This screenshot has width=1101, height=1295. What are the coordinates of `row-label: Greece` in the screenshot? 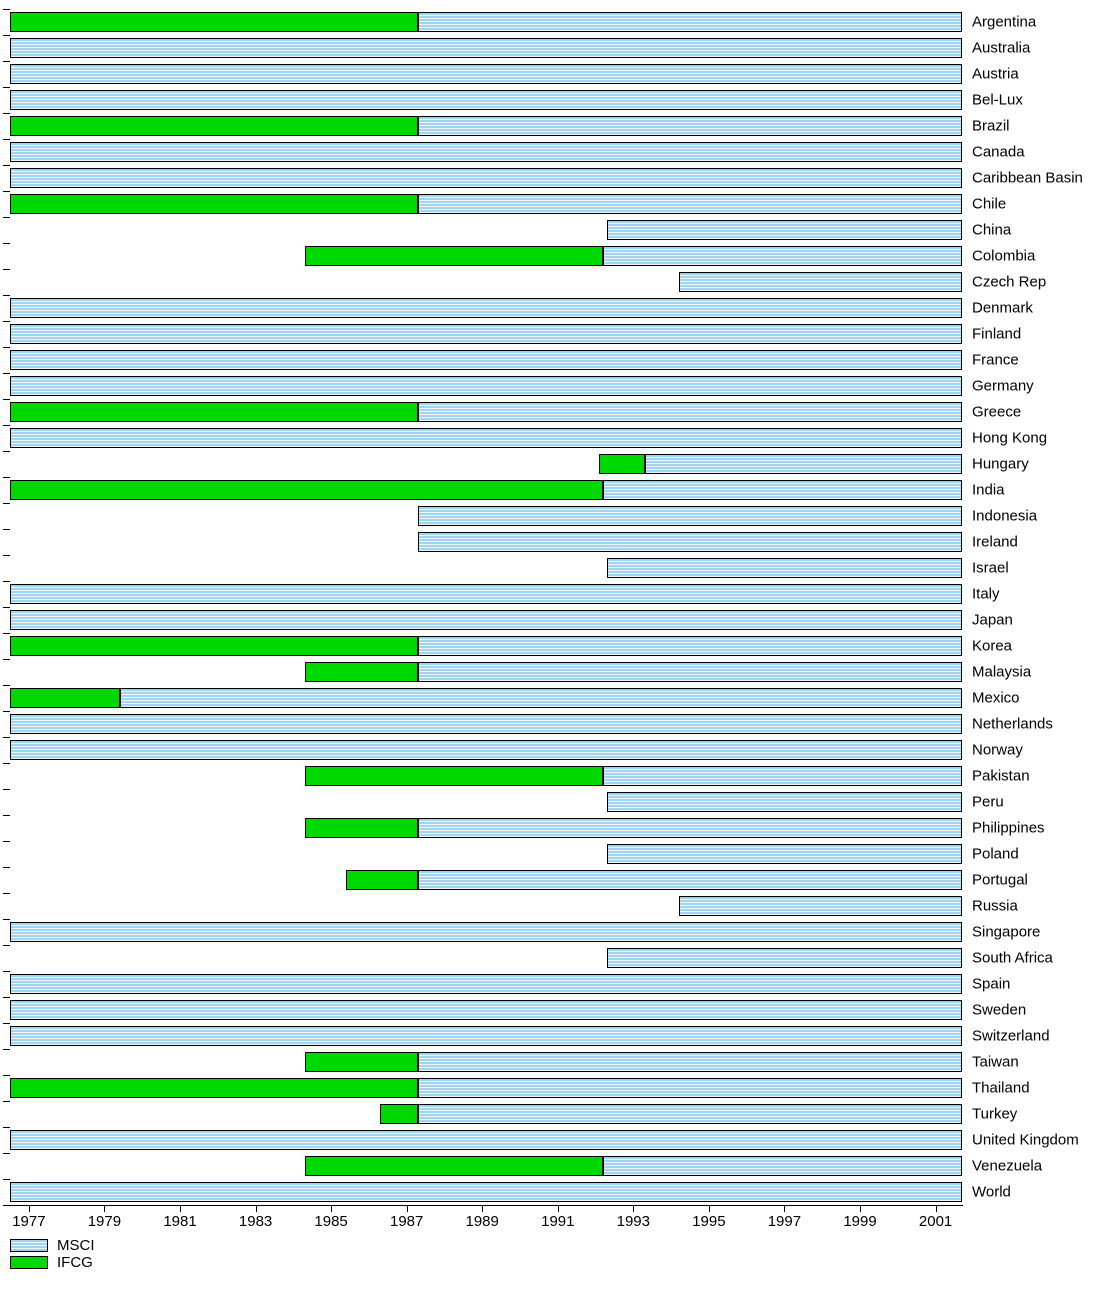 It's located at (997, 412).